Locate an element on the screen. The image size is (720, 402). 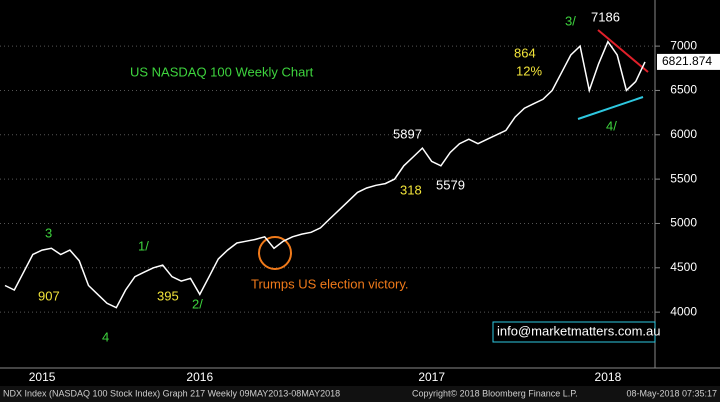
y-tick-label: 5000 is located at coordinates (683, 223).